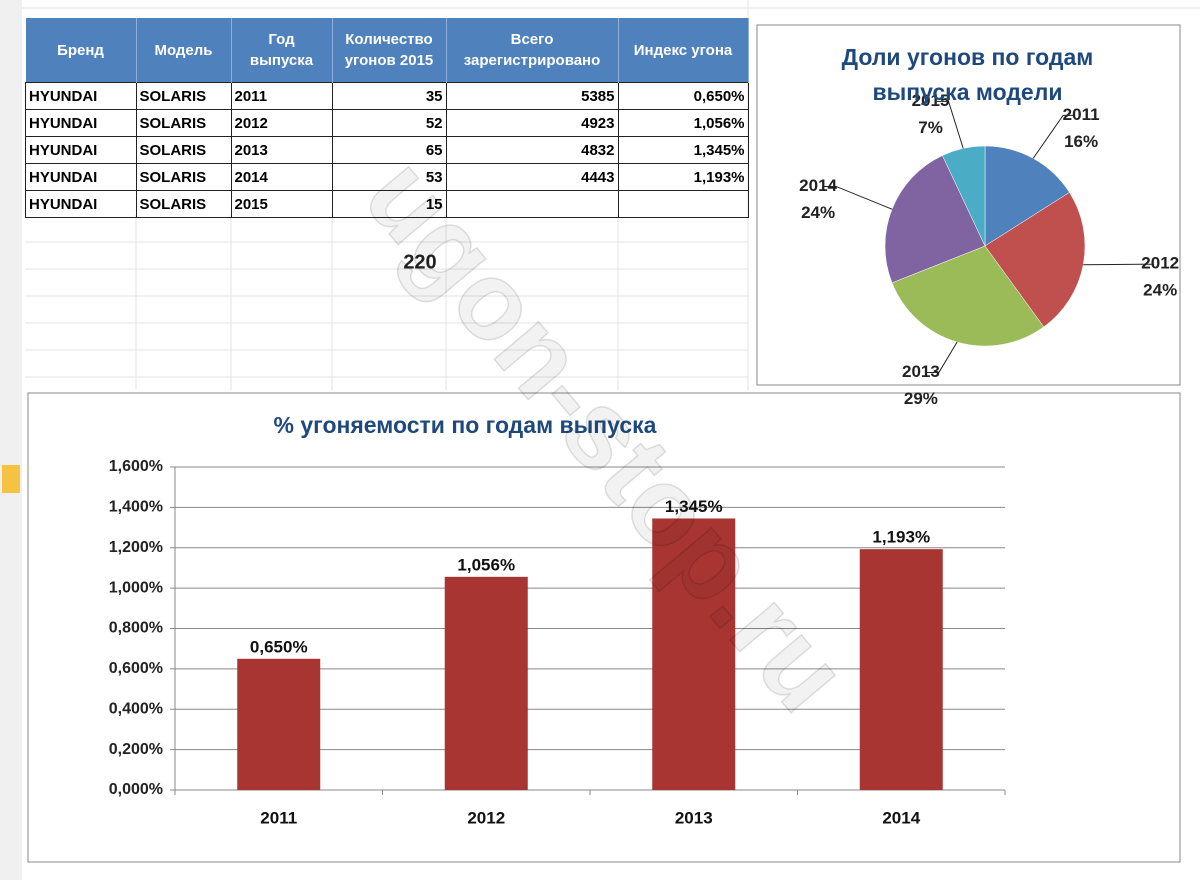  Describe the element at coordinates (683, 50) in the screenshot. I see `column-header: Индекс угона` at that location.